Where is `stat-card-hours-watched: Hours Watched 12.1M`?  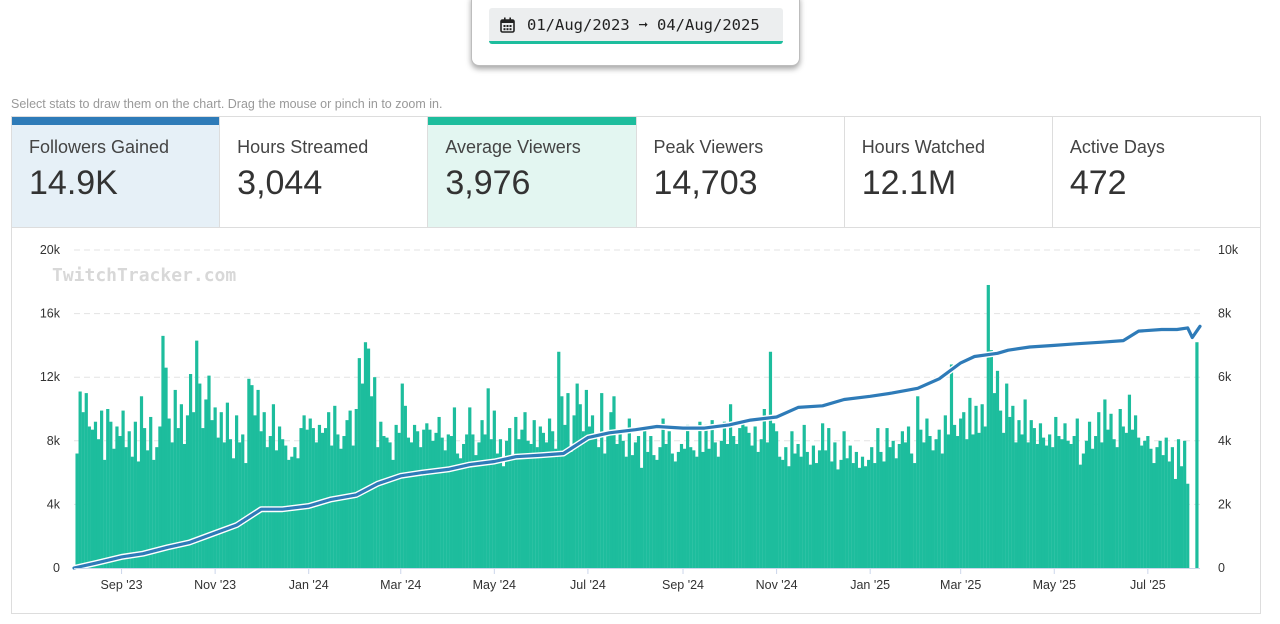 stat-card-hours-watched: Hours Watched 12.1M is located at coordinates (948, 172).